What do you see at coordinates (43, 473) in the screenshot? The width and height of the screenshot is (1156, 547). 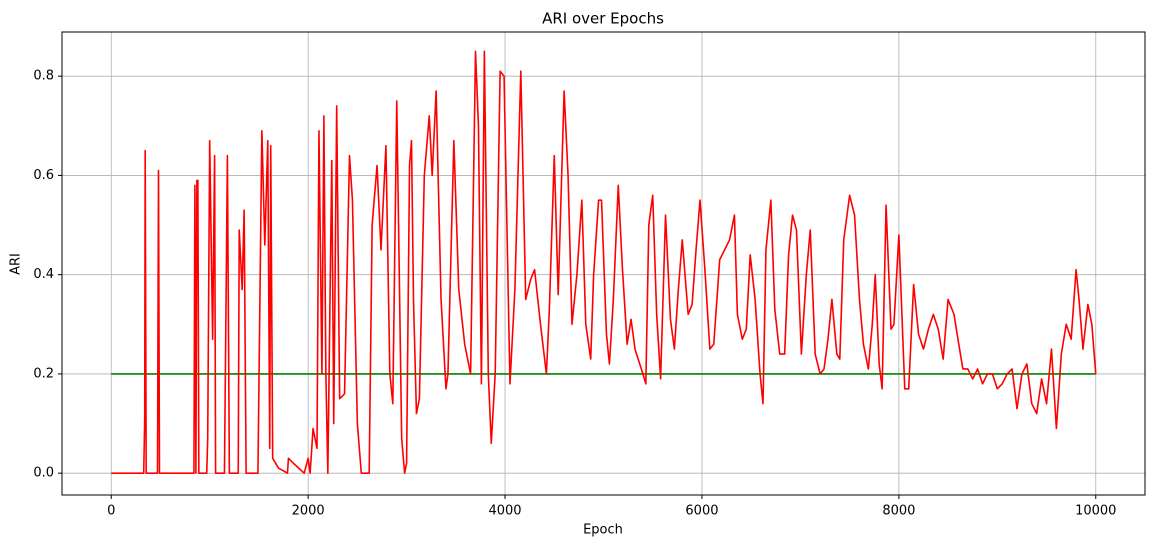 I see `y-tick-label: 0.0` at bounding box center [43, 473].